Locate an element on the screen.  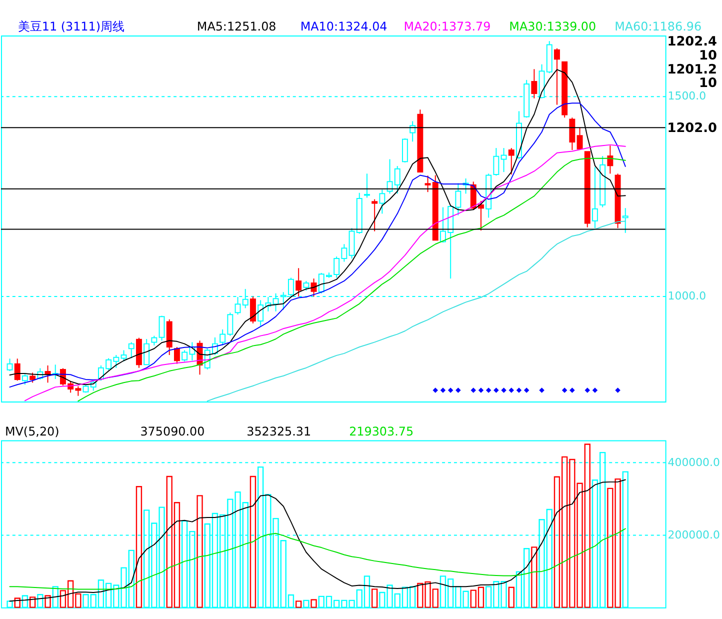
text: MV(5,20) is located at coordinates (32, 431).